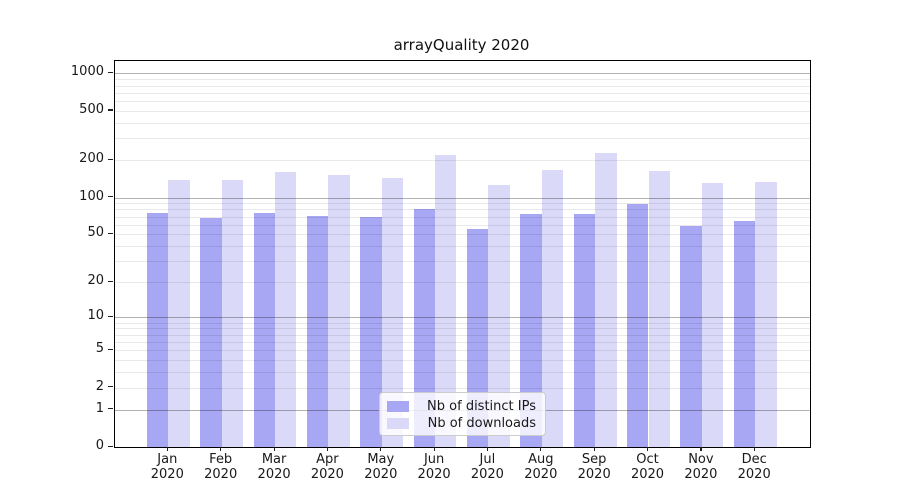 This screenshot has height=500, width=900. Describe the element at coordinates (481, 406) in the screenshot. I see `legend-label-distinct-ips: Nb of distinct IPs` at that location.